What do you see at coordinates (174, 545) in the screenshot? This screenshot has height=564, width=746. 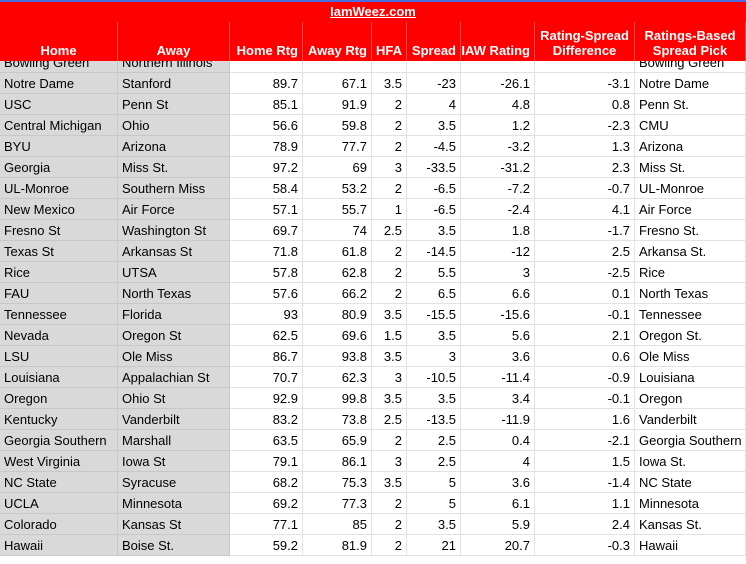 I see `text-cell: Boise St.` at bounding box center [174, 545].